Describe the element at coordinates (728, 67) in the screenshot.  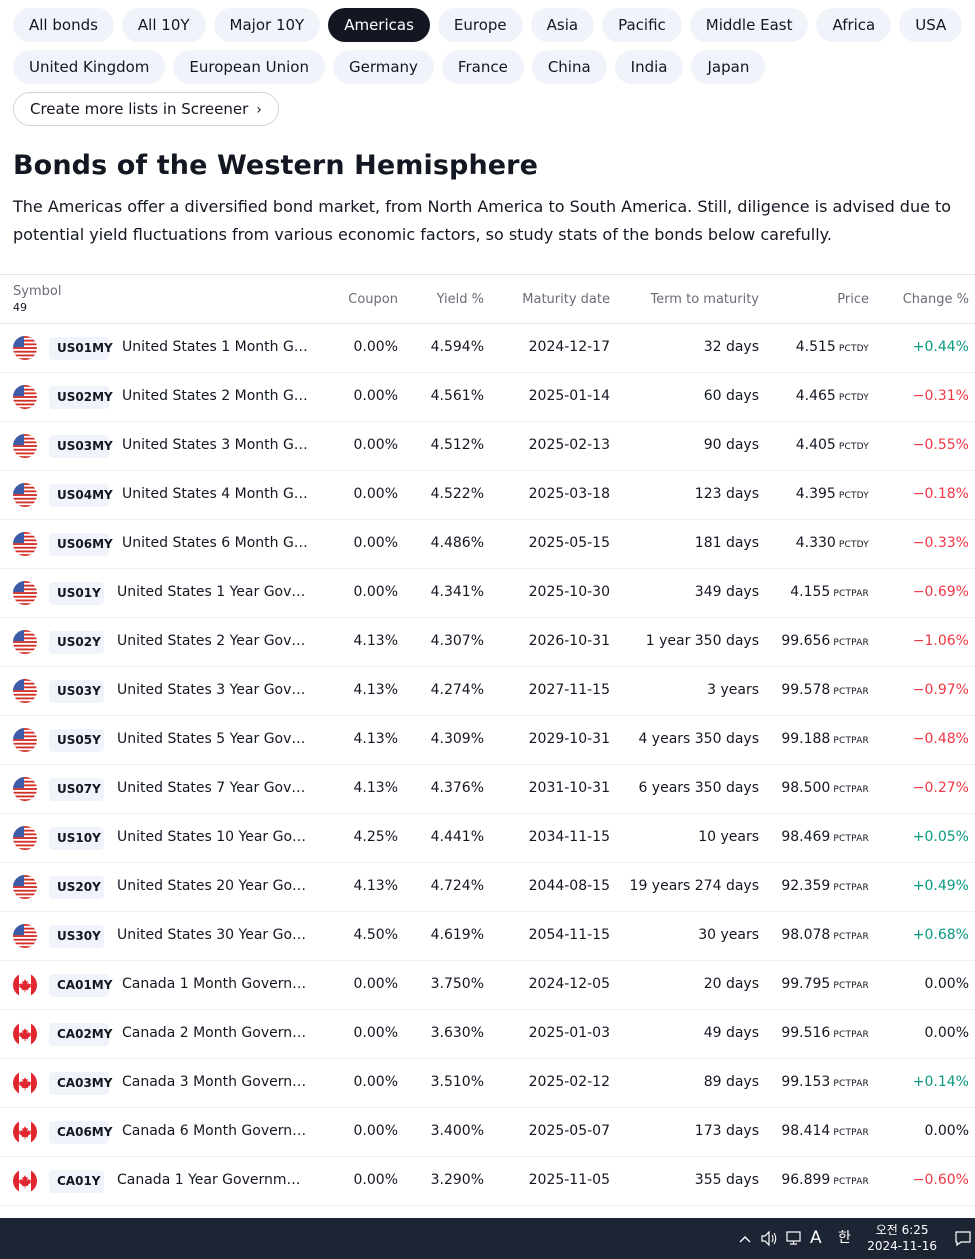
I see `filter-chip-japan: Japan` at that location.